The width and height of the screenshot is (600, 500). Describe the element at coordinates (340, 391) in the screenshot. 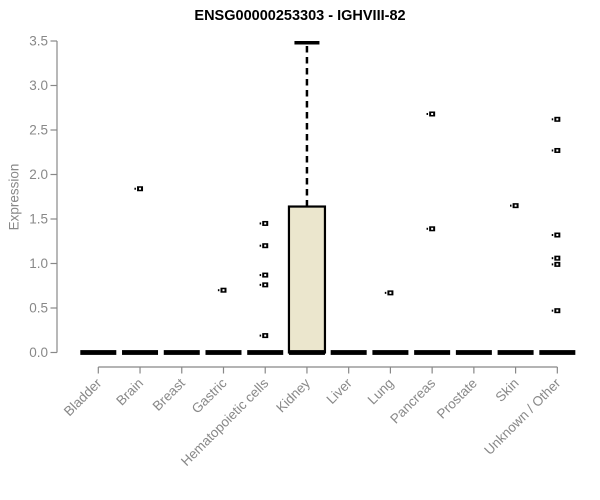

I see `x-category-label: Liver` at that location.